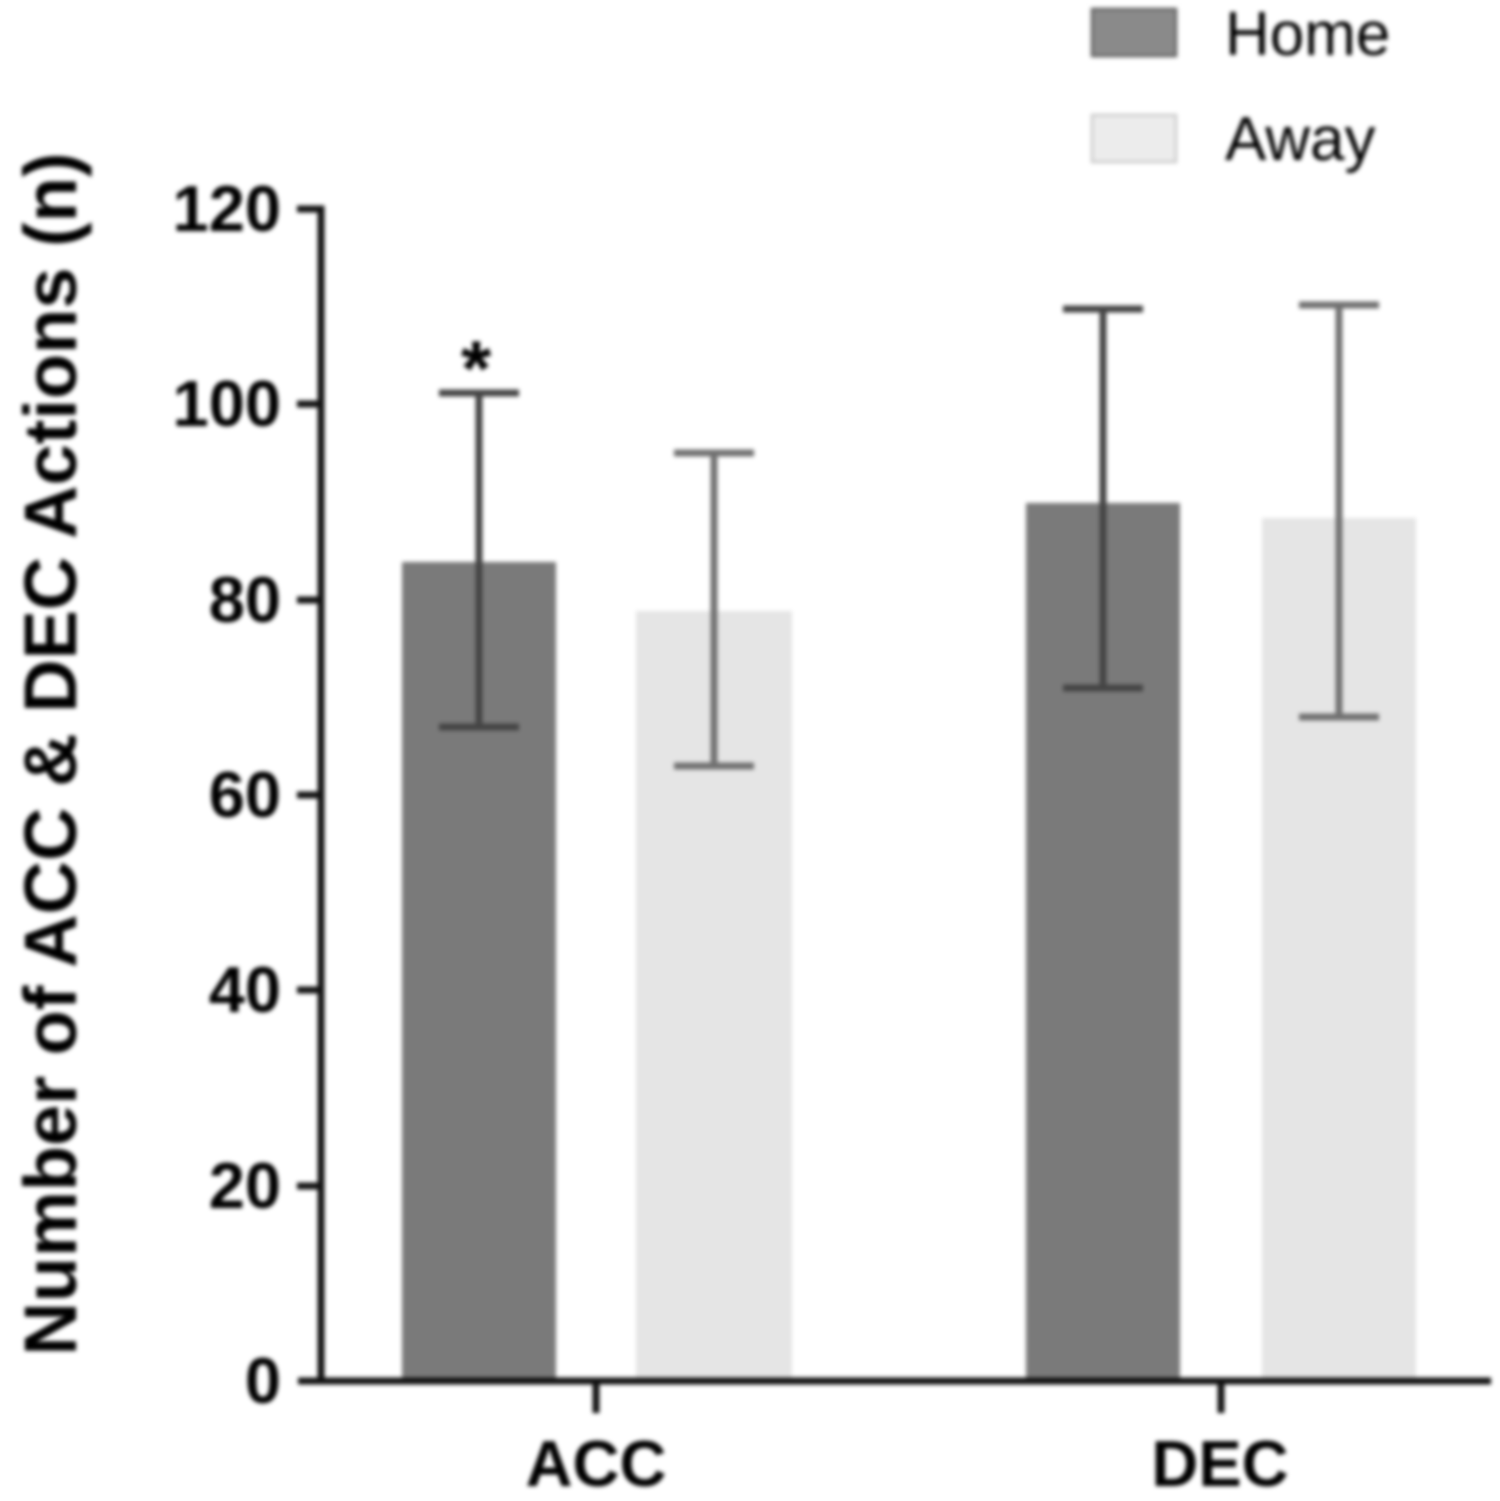  I want to click on svg-text: 100, so click(227, 403).